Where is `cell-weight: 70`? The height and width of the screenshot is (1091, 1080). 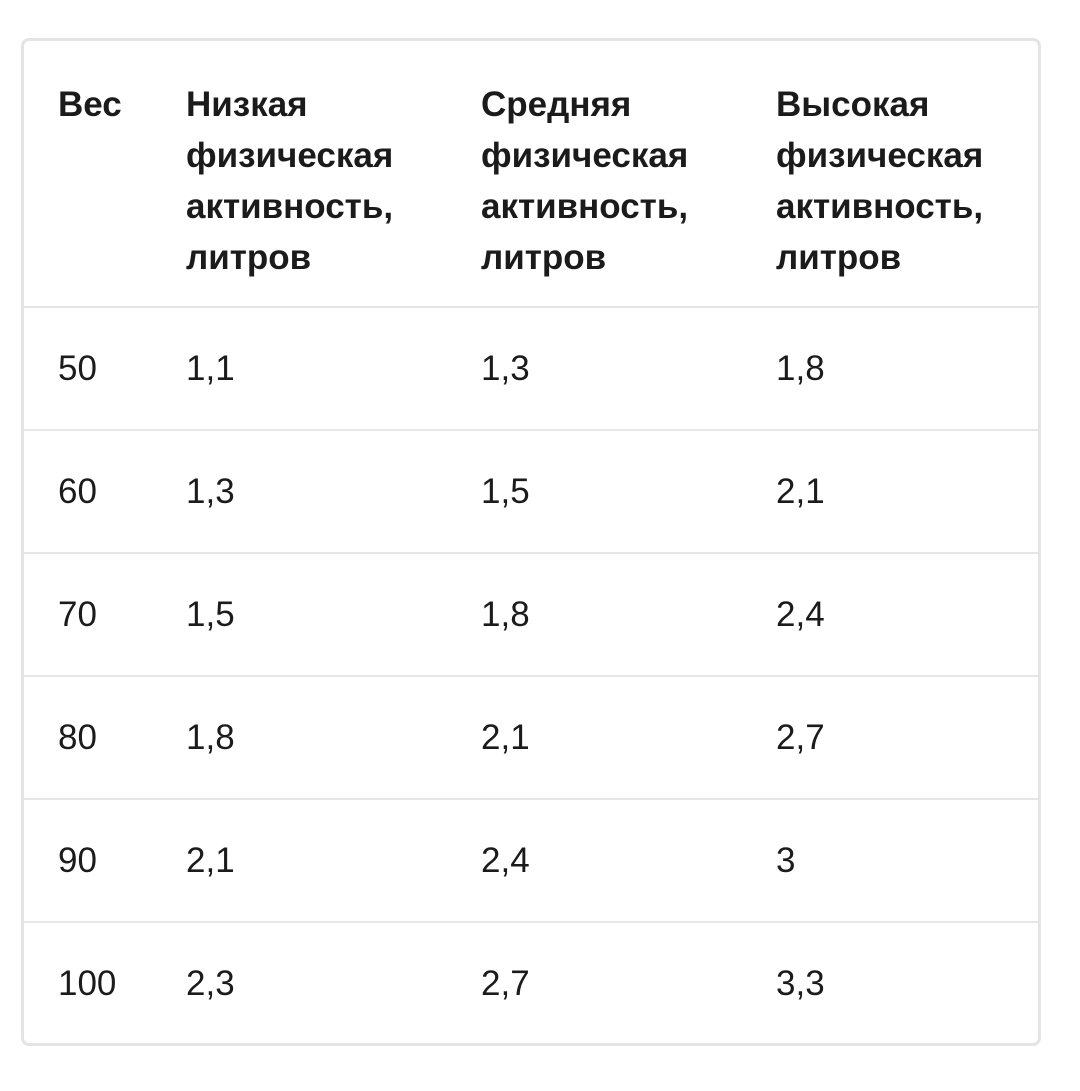
cell-weight: 70 is located at coordinates (94, 614).